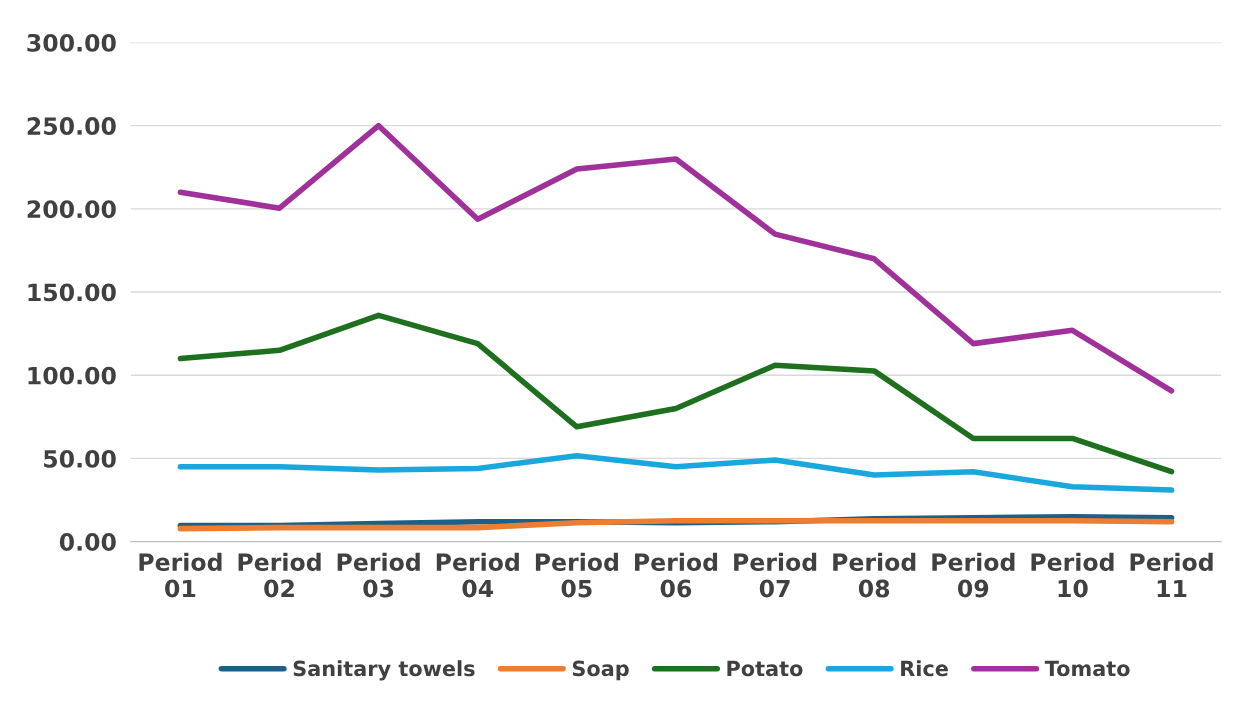 The image size is (1246, 708). Describe the element at coordinates (71, 209) in the screenshot. I see `y-tick-label: 200.00` at that location.